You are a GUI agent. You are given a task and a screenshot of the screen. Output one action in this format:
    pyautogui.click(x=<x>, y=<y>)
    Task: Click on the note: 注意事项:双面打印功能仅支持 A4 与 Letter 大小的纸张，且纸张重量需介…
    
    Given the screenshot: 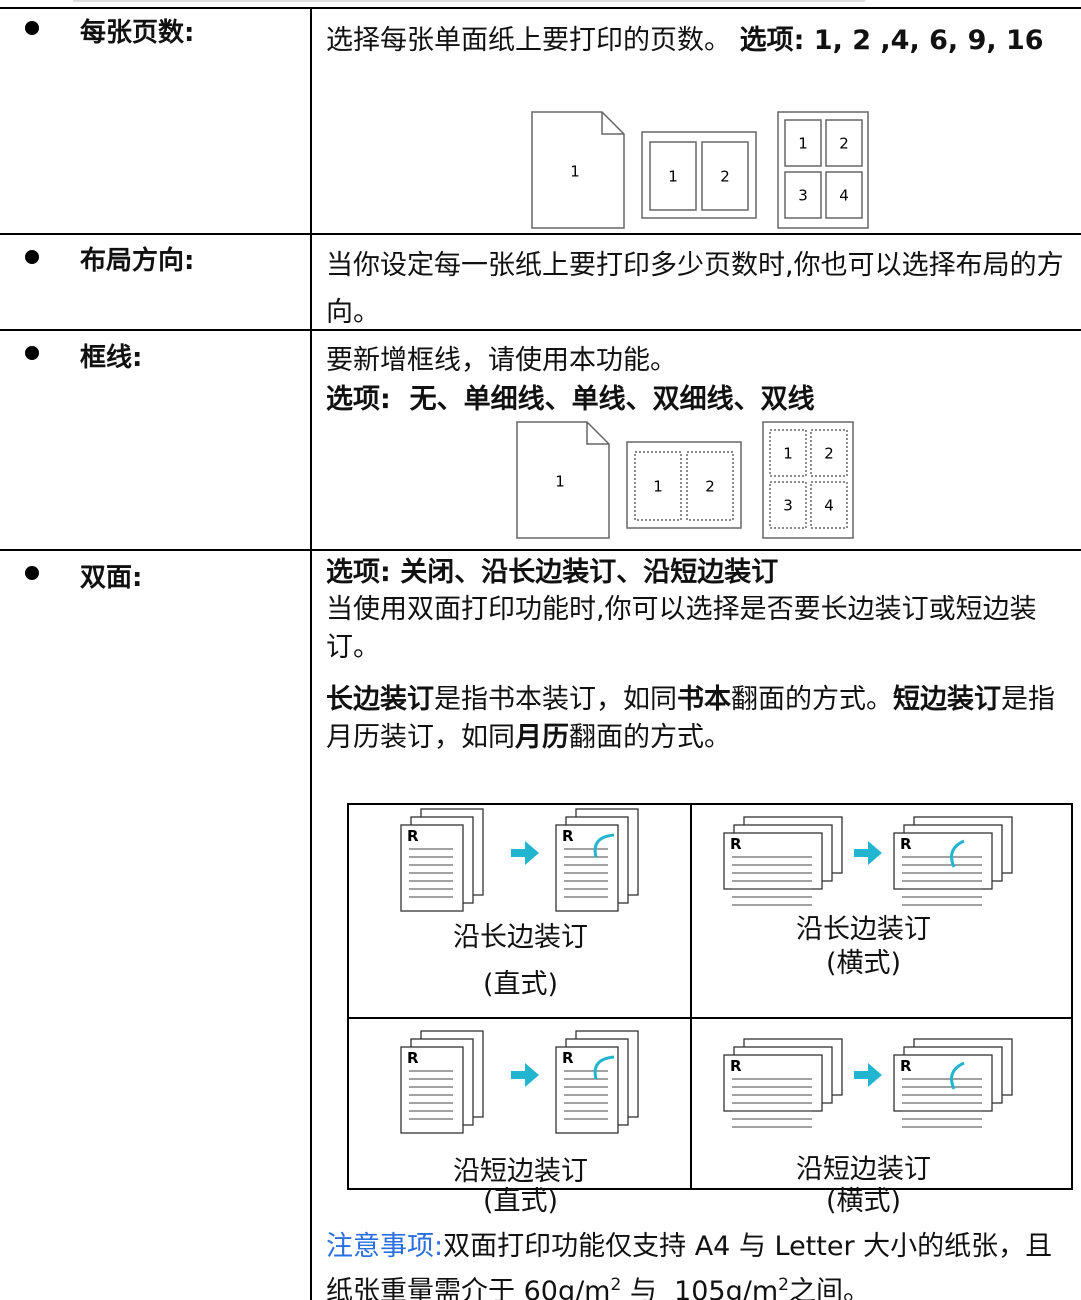 What is the action you would take?
    pyautogui.click(x=701, y=1264)
    